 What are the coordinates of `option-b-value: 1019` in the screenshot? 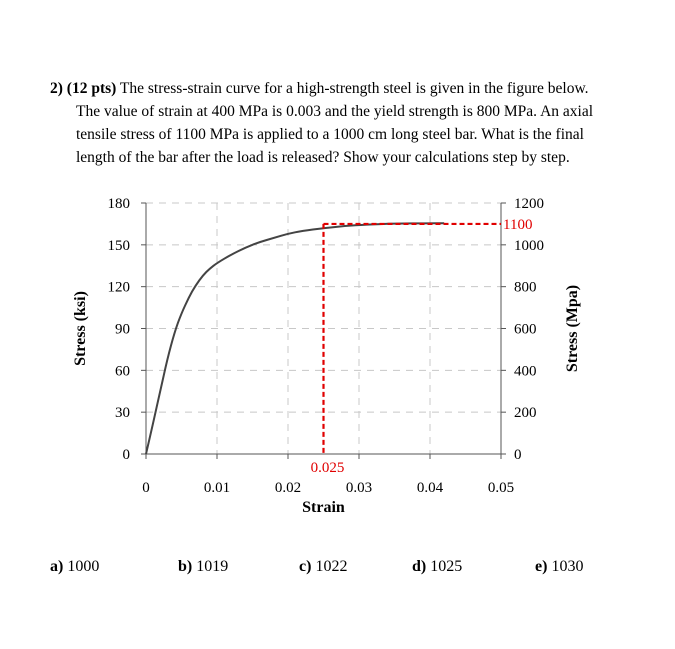 It's located at (212, 566).